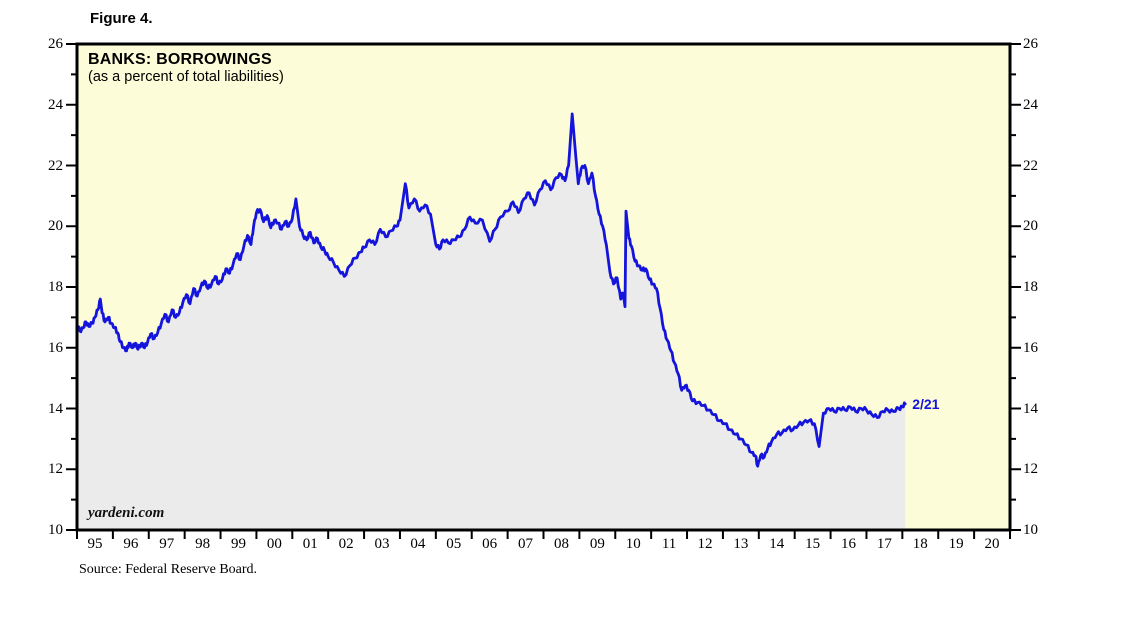  I want to click on x-axis-label: 14, so click(777, 544).